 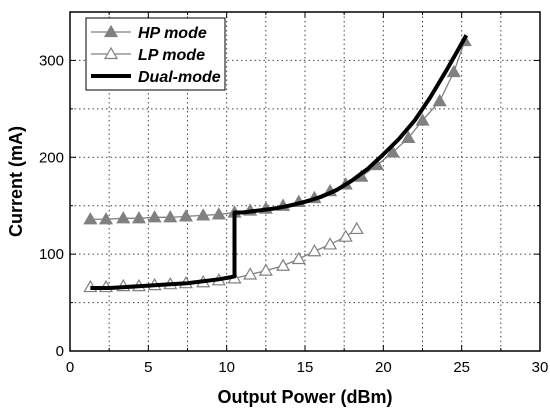 I want to click on x-tick-label: 15, so click(x=305, y=367).